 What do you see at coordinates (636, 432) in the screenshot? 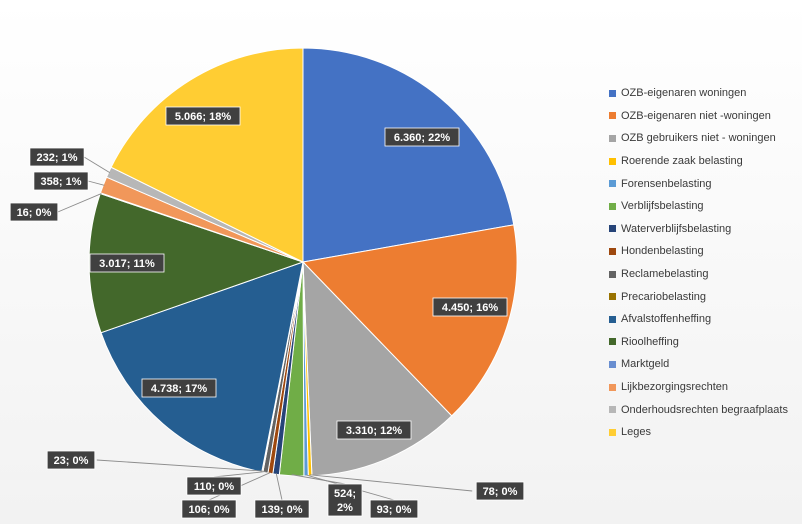
I see `legend-label: Leges` at bounding box center [636, 432].